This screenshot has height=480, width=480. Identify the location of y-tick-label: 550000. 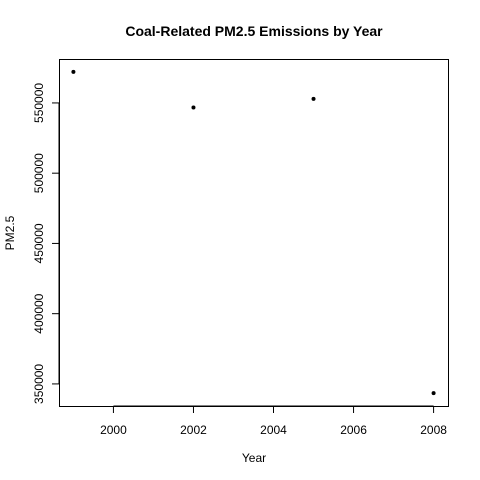
(39, 103).